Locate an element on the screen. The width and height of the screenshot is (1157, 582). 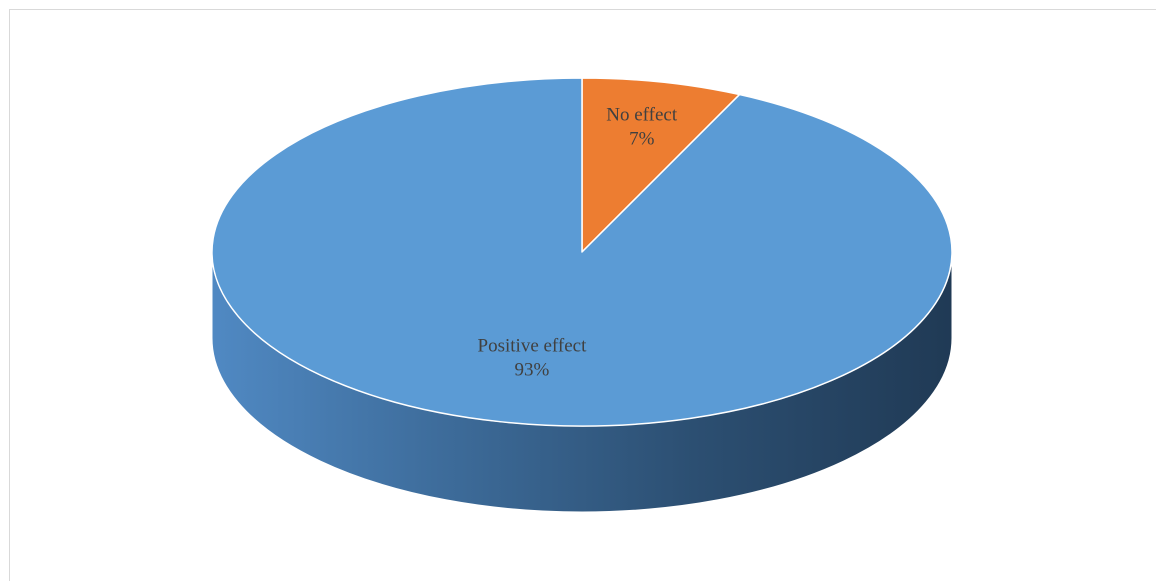
data-label-name-positive-effect: Positive effect is located at coordinates (533, 345).